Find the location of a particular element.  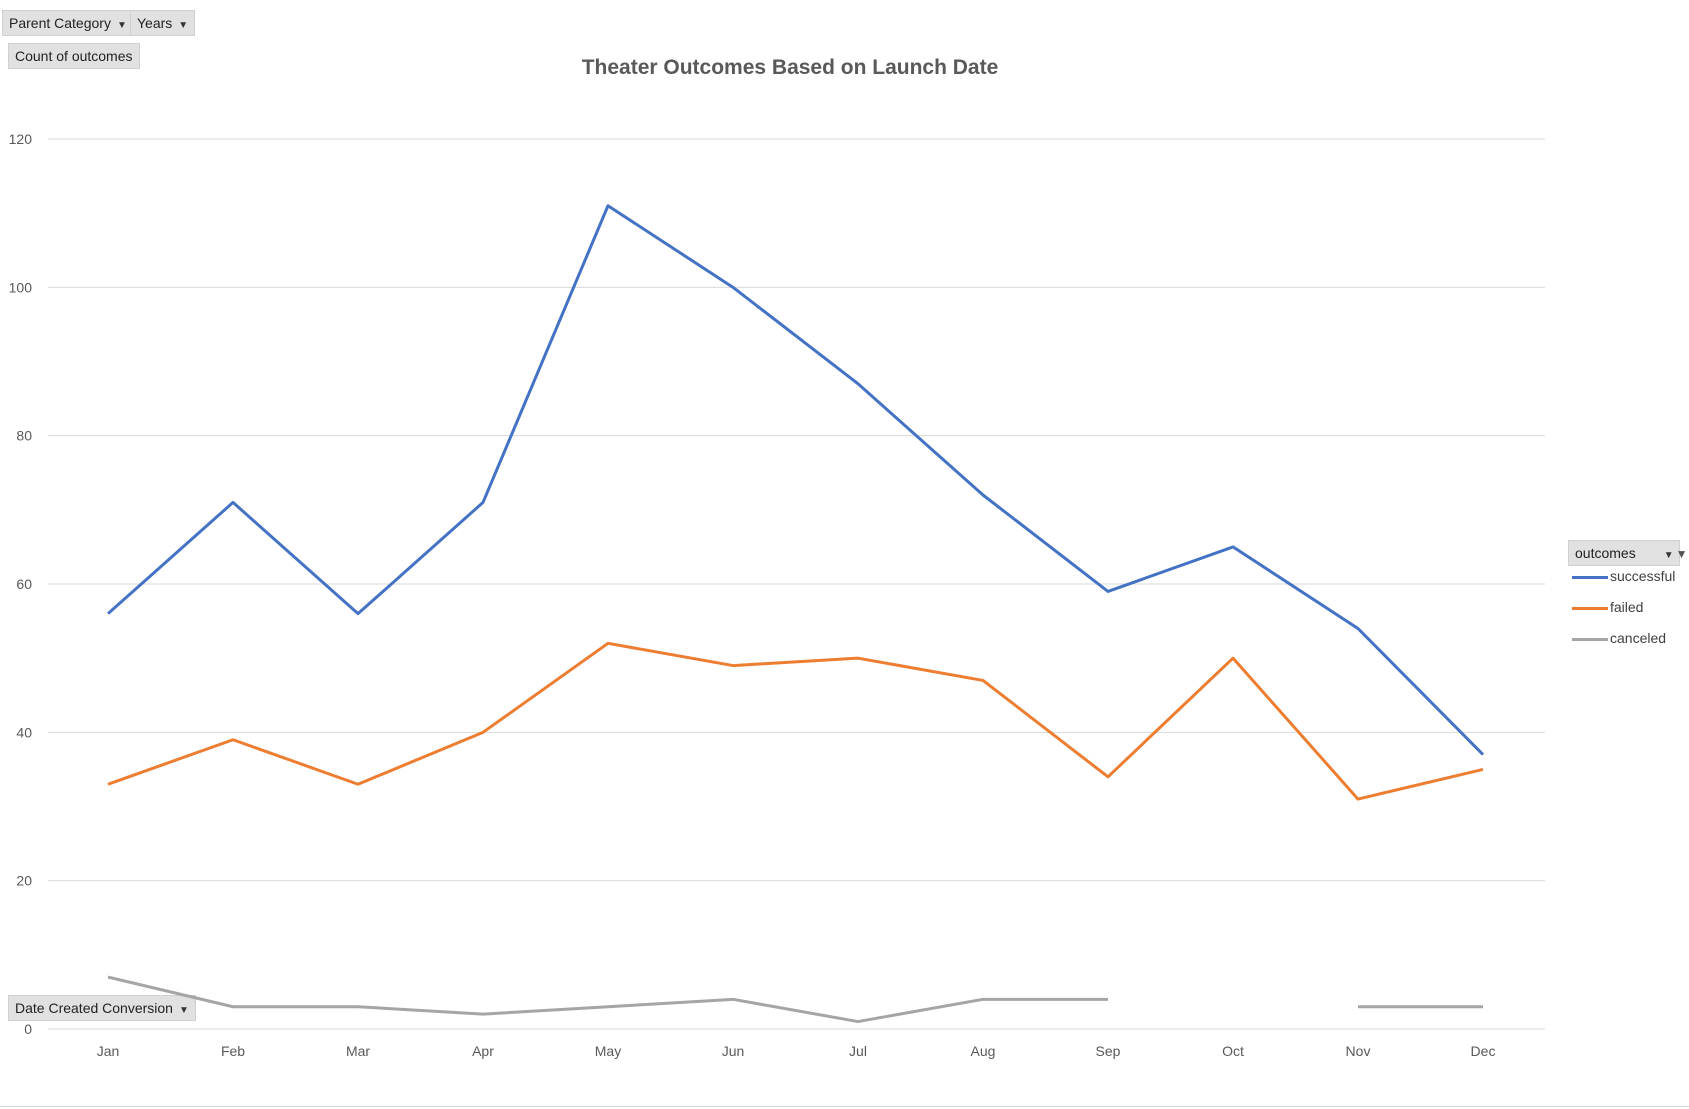

x-tick-label: Apr is located at coordinates (483, 1051).